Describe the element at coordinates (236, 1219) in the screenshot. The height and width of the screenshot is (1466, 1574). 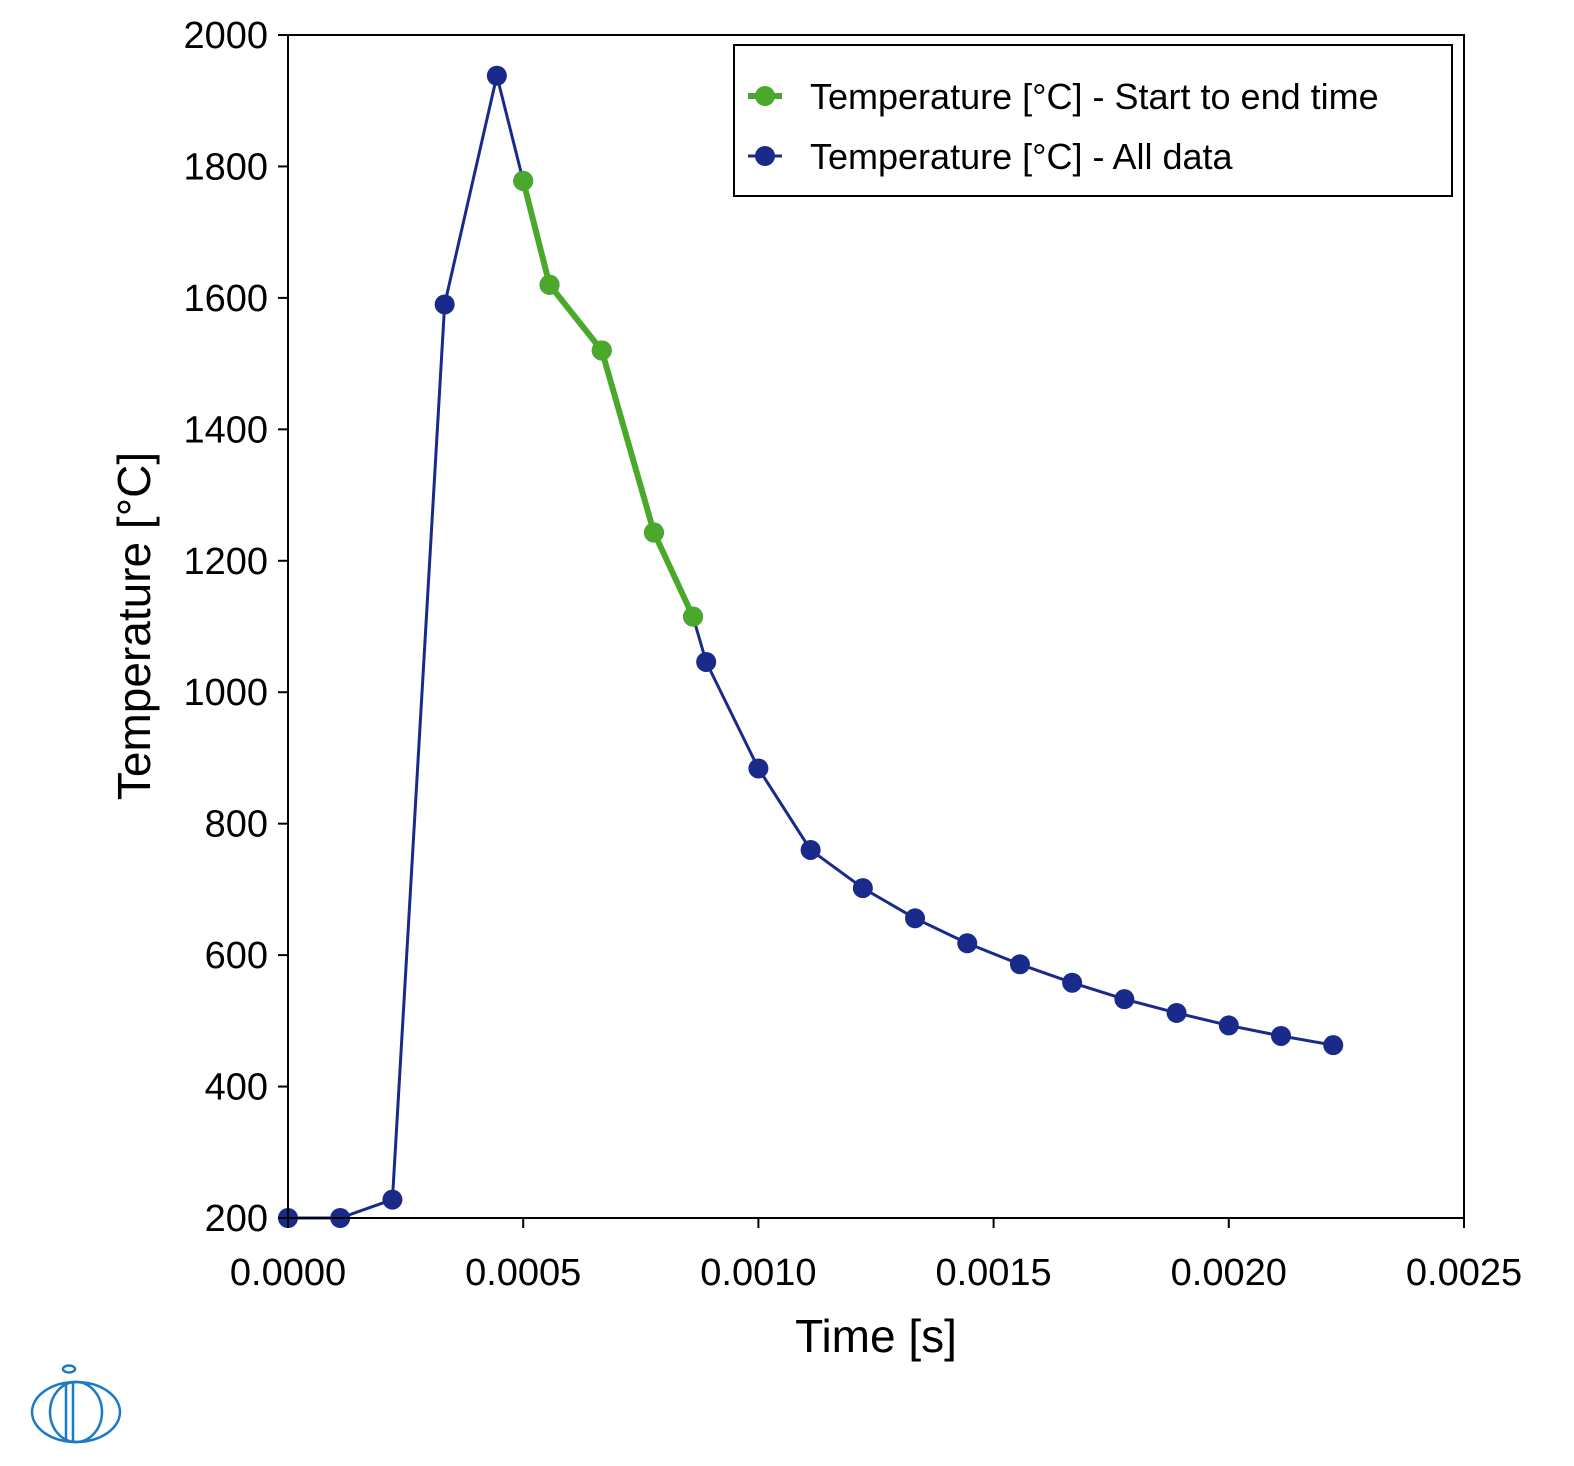
I see `y-tick-label: 200` at that location.